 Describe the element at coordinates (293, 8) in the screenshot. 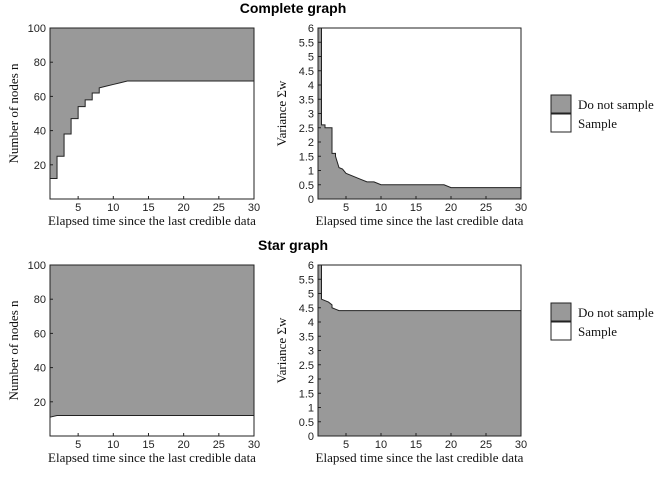

I see `section-title-complete: Complete graph` at that location.